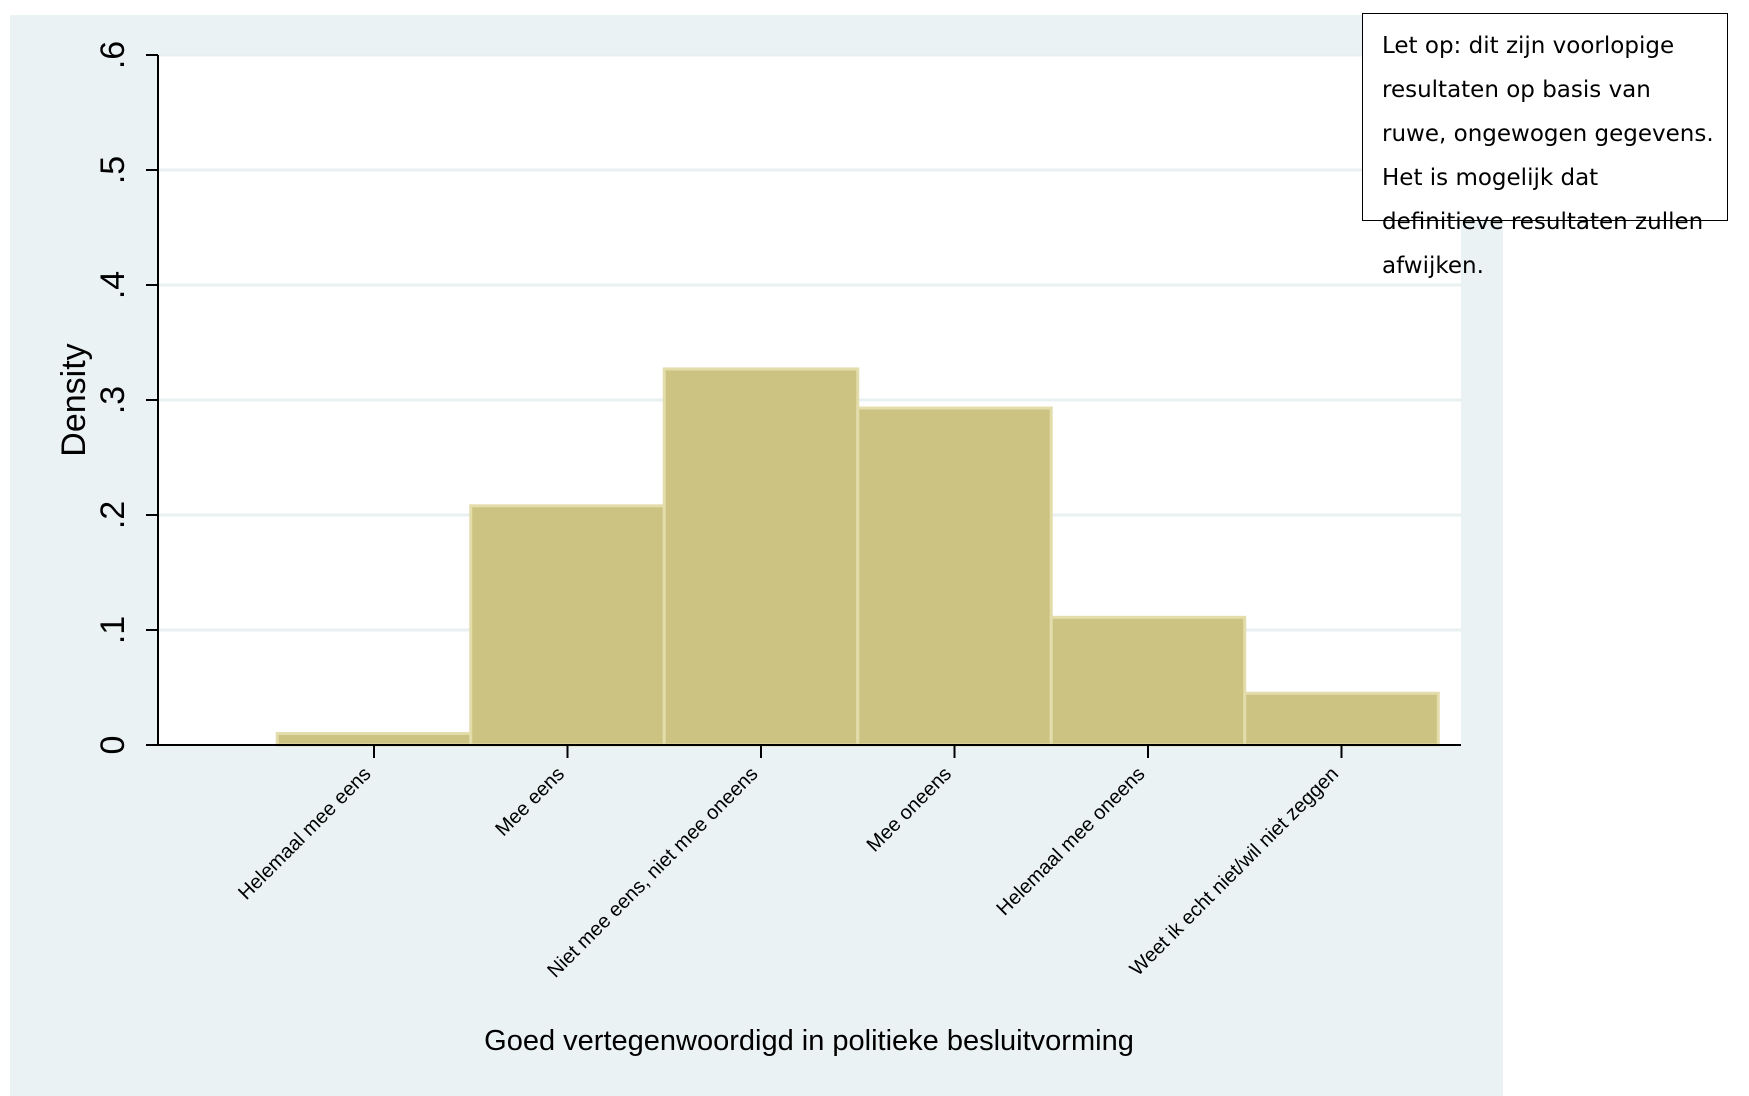 This screenshot has height=1096, width=1749. Describe the element at coordinates (113, 745) in the screenshot. I see `y-tick-label: 0` at that location.